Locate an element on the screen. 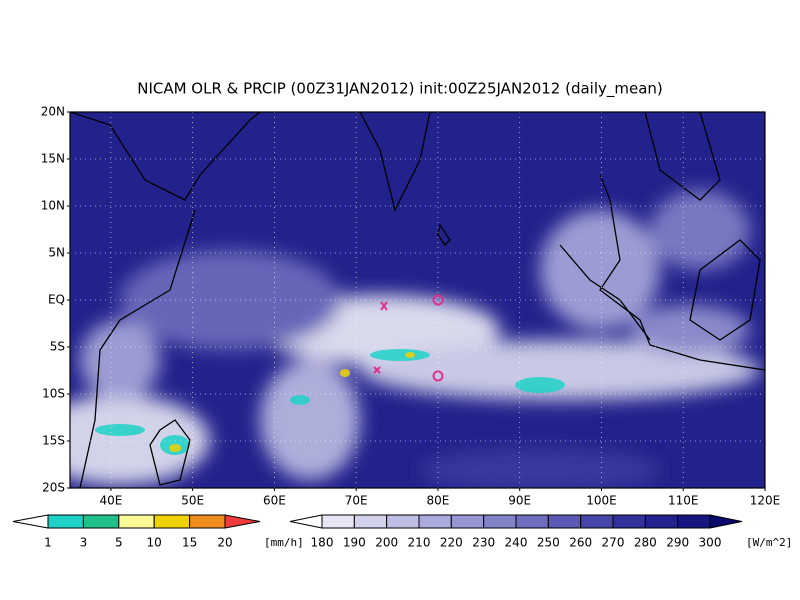 This screenshot has width=800, height=600. colorbar-unit: [mm/h] is located at coordinates (284, 542).